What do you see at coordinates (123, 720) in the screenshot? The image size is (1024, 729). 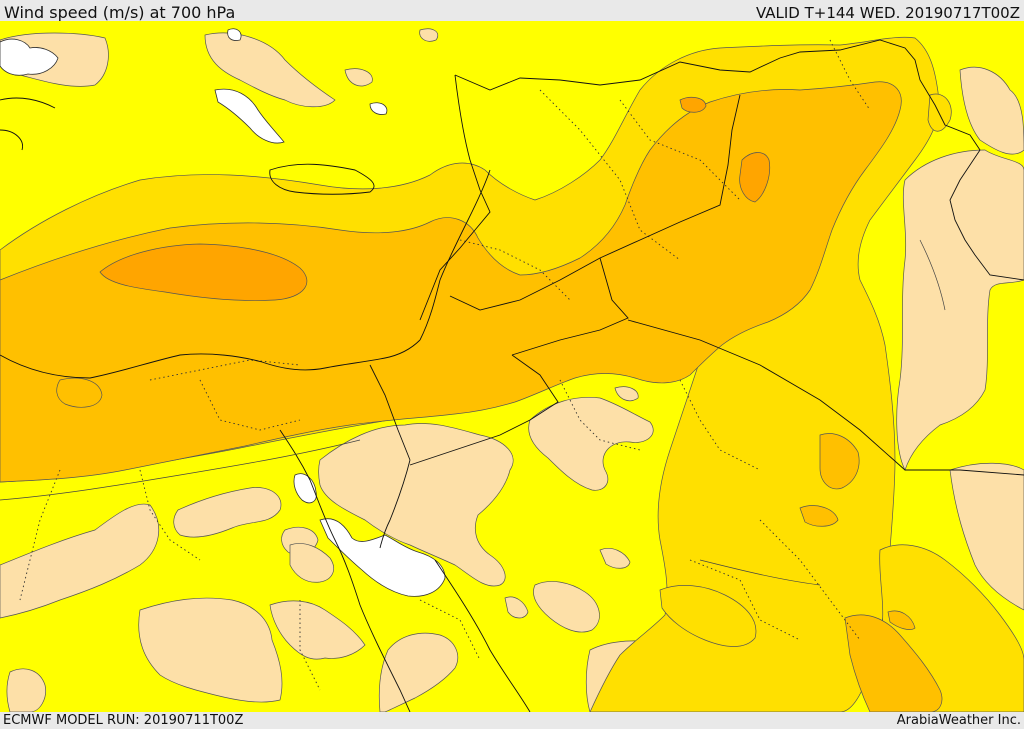 I see `model-run-label: ECMWF MODEL RUN: 20190711T00Z` at bounding box center [123, 720].